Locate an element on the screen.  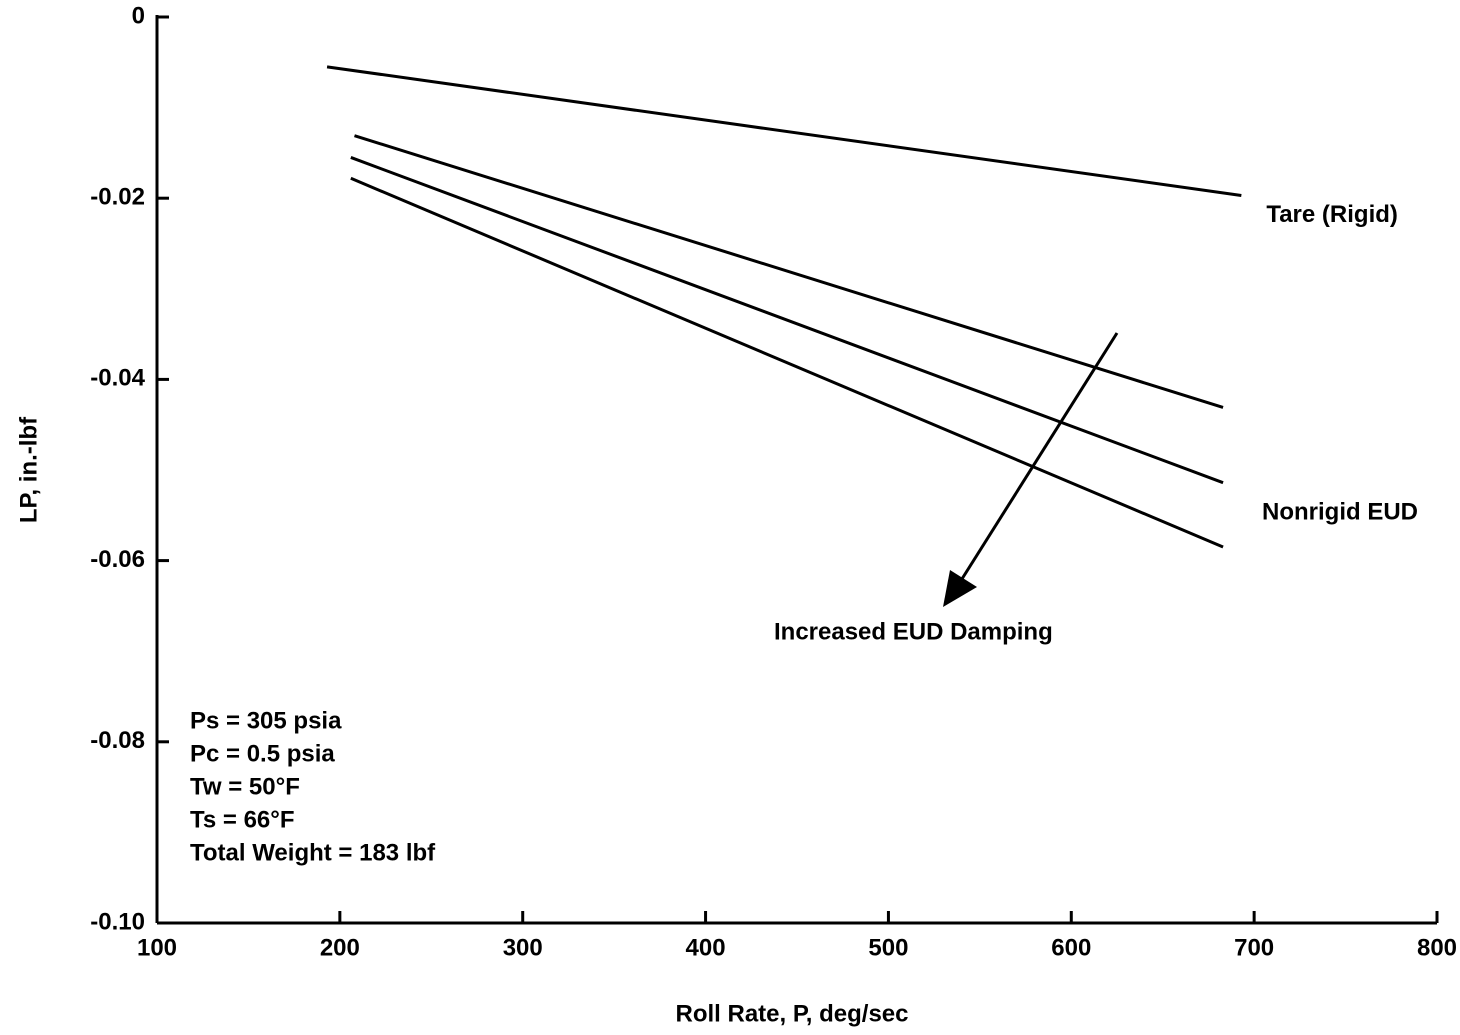
condition-text: Total Weight = 183 lbf is located at coordinates (313, 852).